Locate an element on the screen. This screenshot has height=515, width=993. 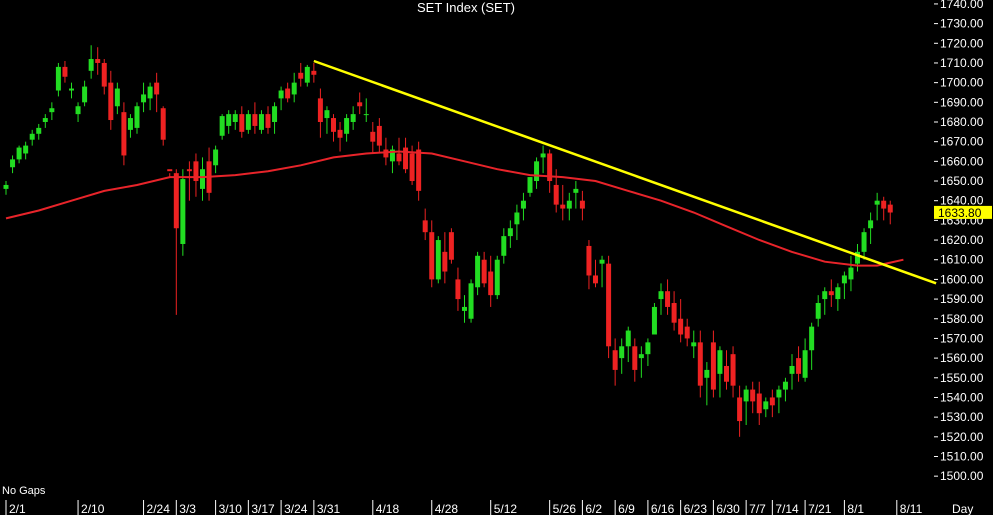
x-tick-label: 8/1 is located at coordinates (855, 508).